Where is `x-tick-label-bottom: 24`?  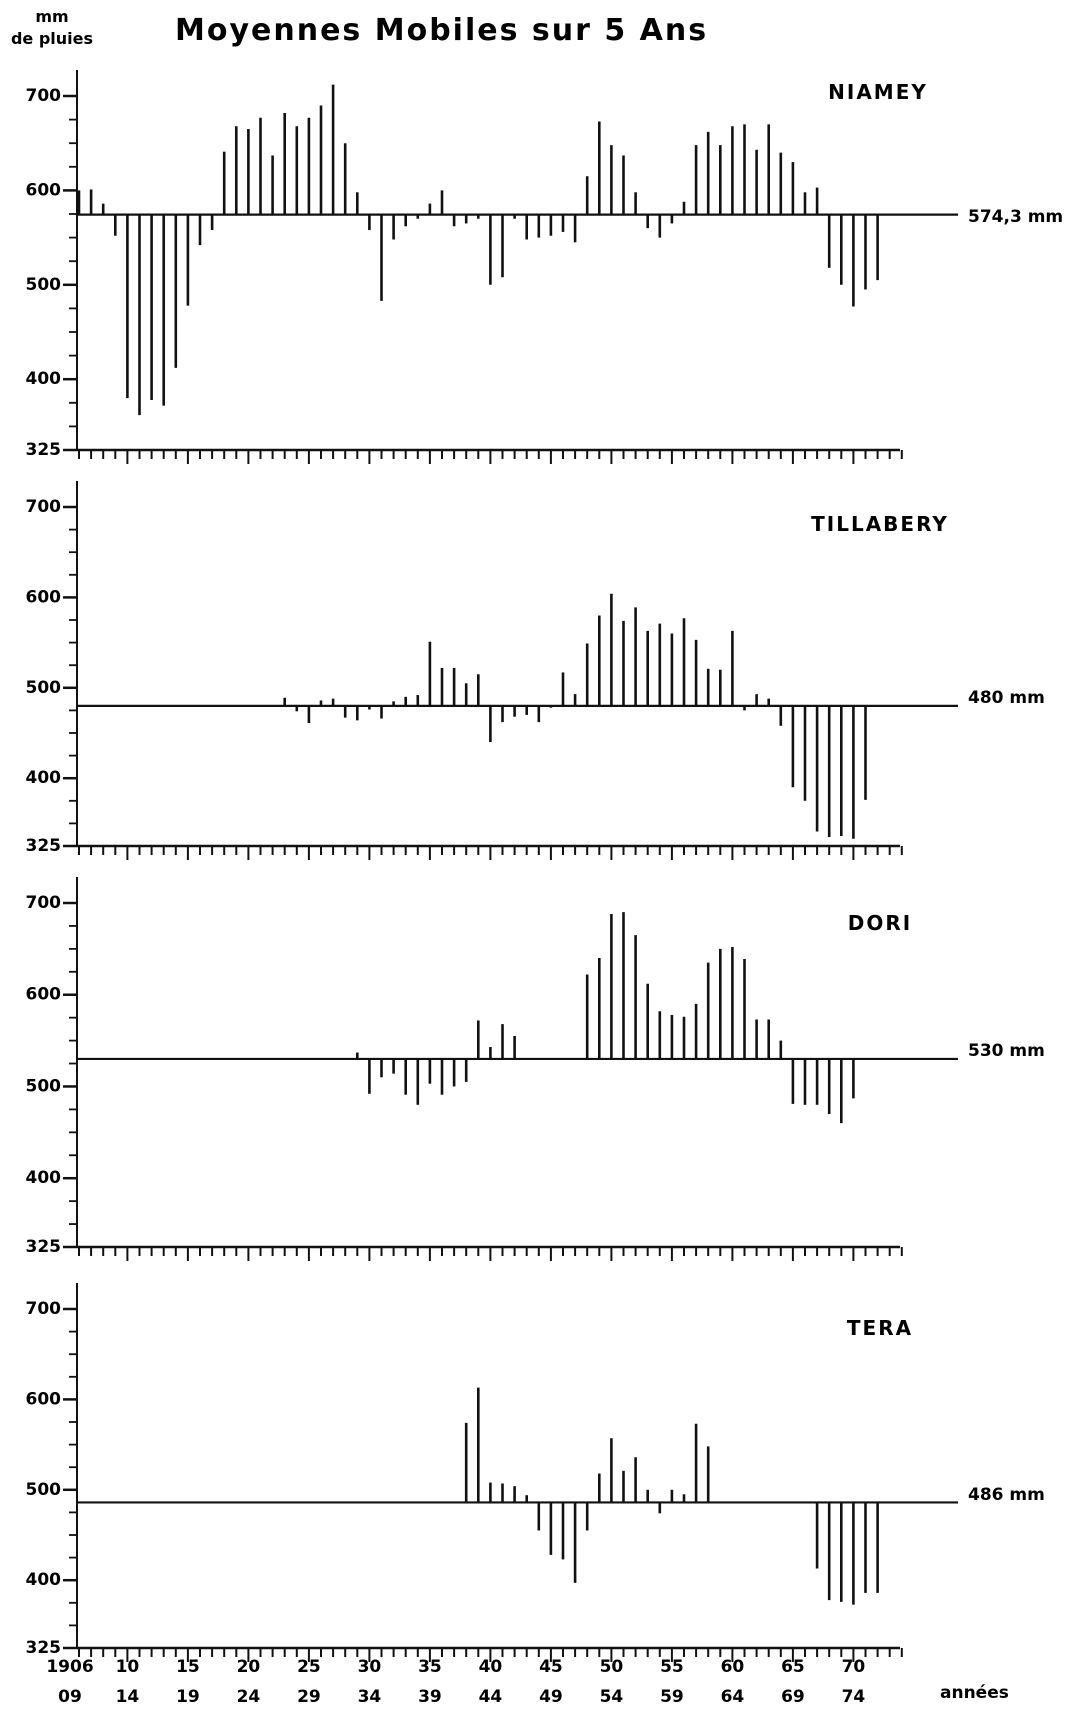
x-tick-label-bottom: 24 is located at coordinates (249, 1697).